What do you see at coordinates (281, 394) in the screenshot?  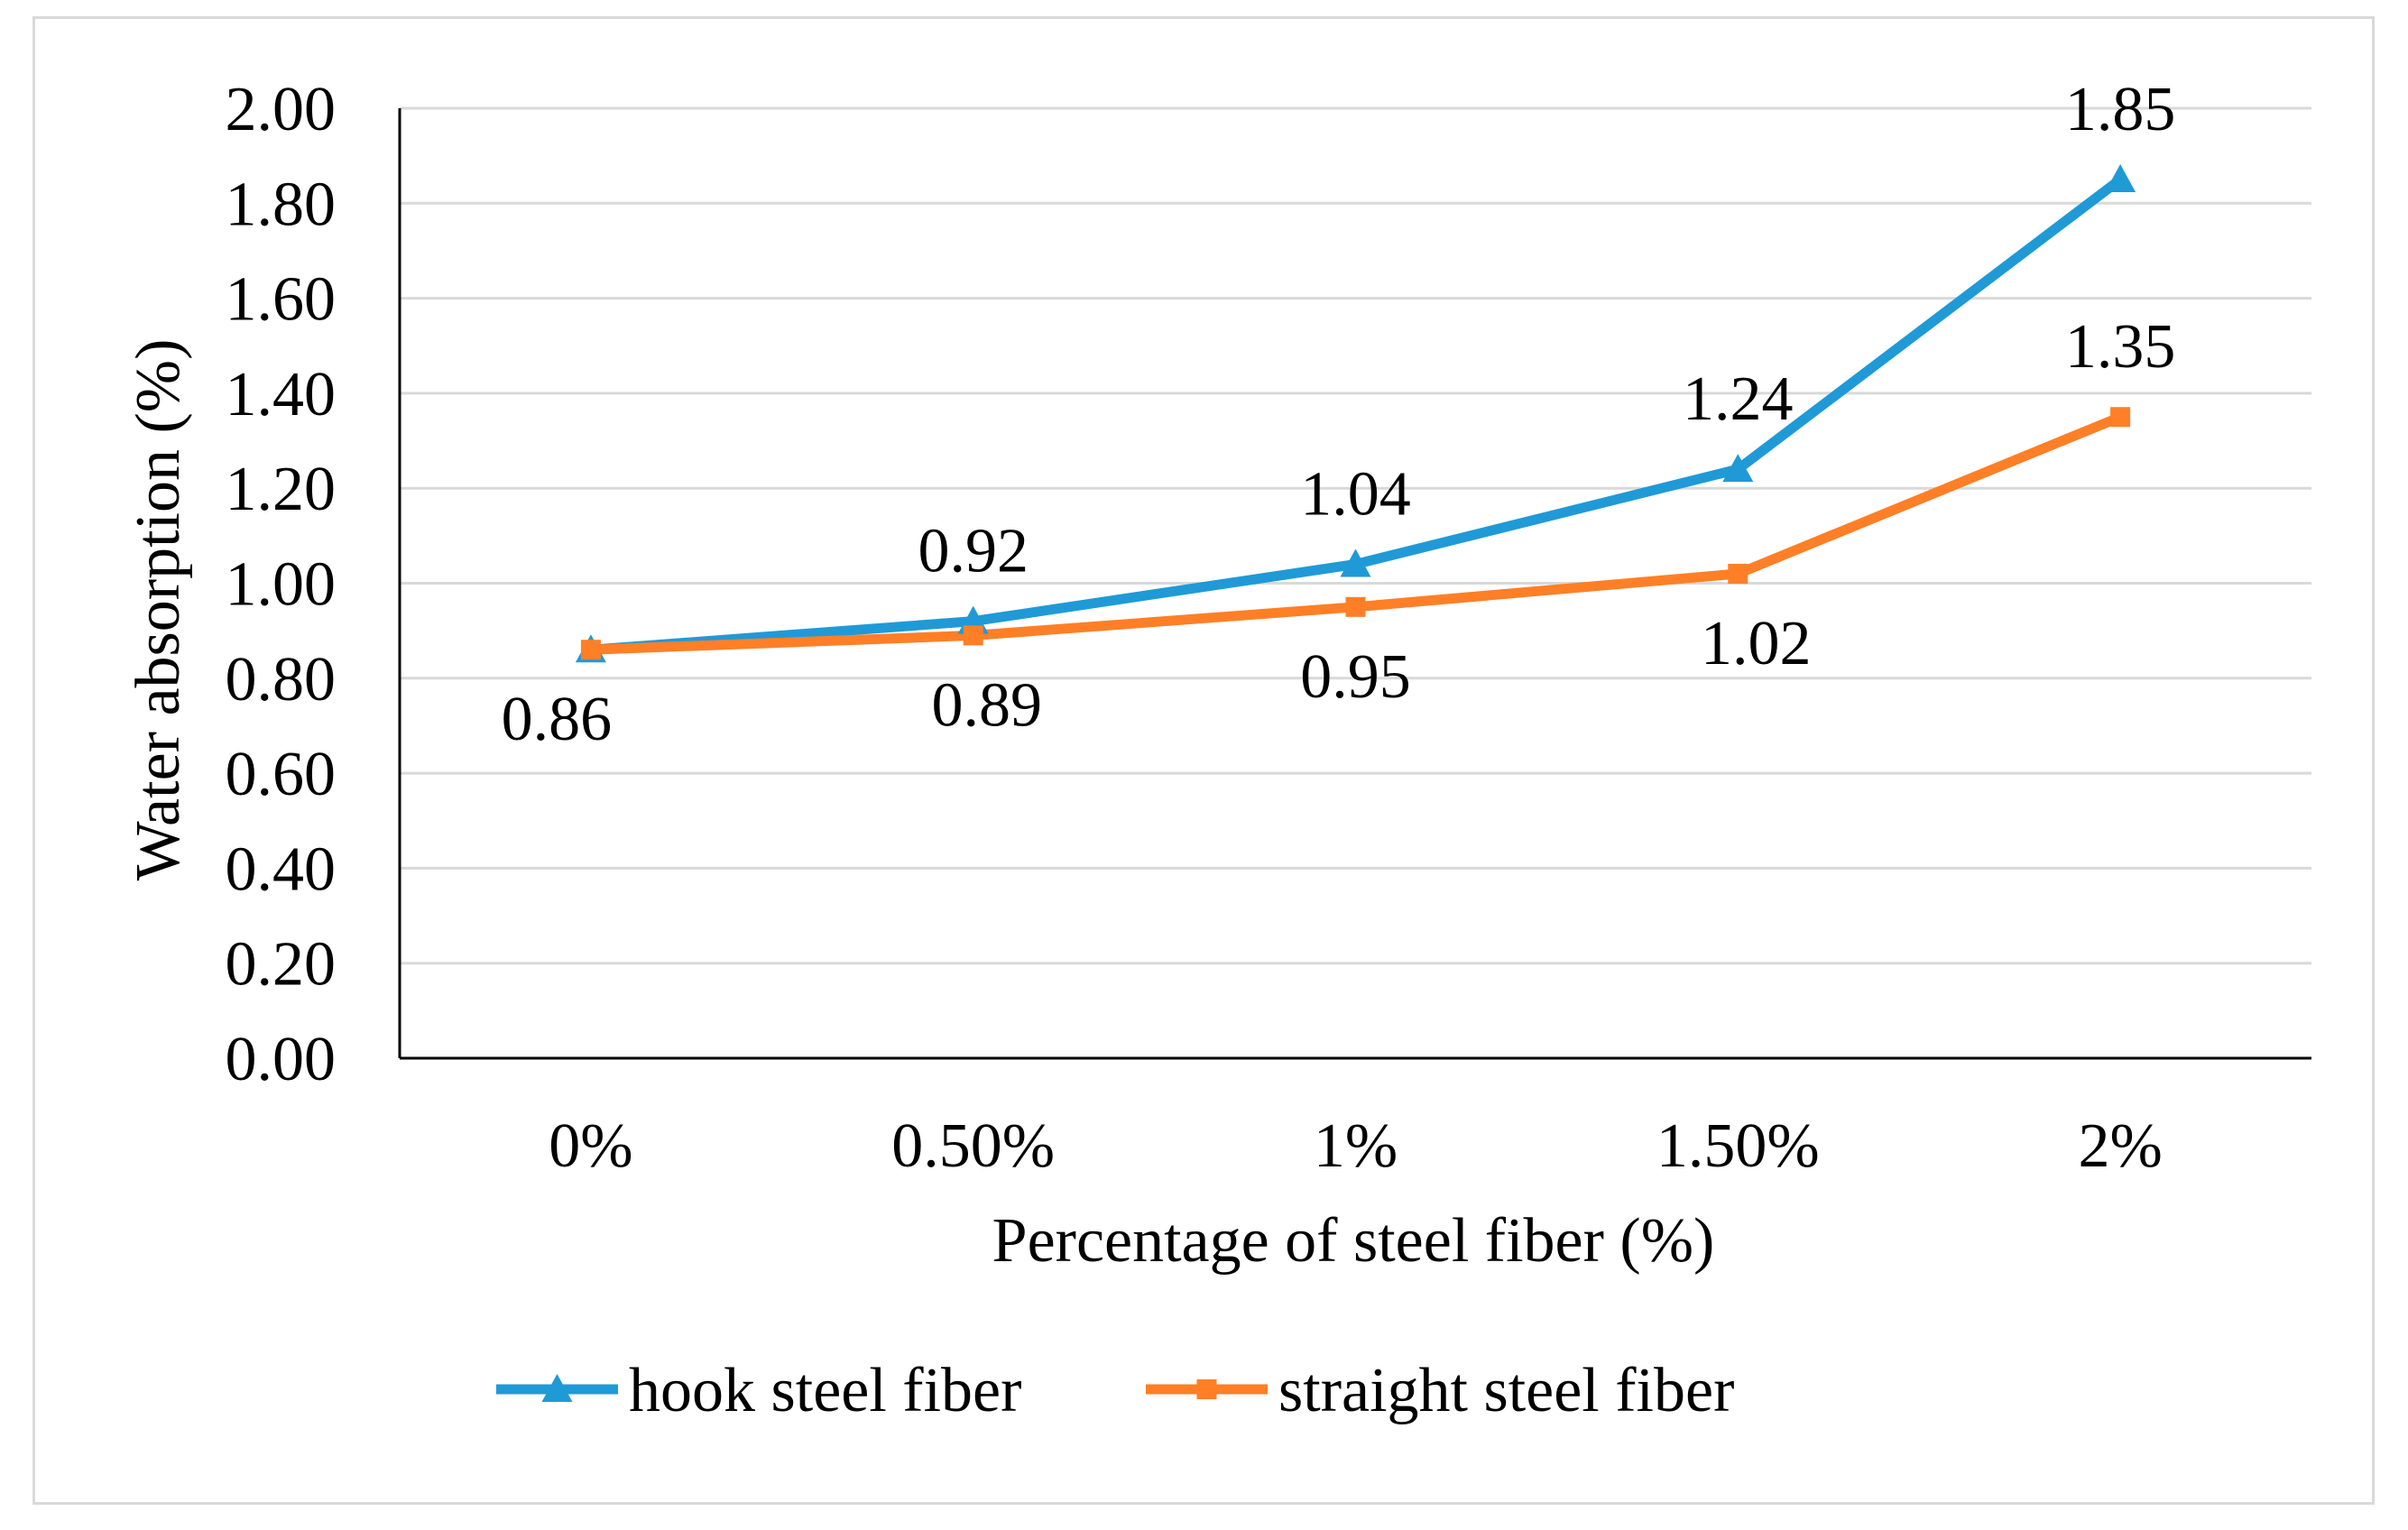 I see `y-tick-label: 1.40` at bounding box center [281, 394].